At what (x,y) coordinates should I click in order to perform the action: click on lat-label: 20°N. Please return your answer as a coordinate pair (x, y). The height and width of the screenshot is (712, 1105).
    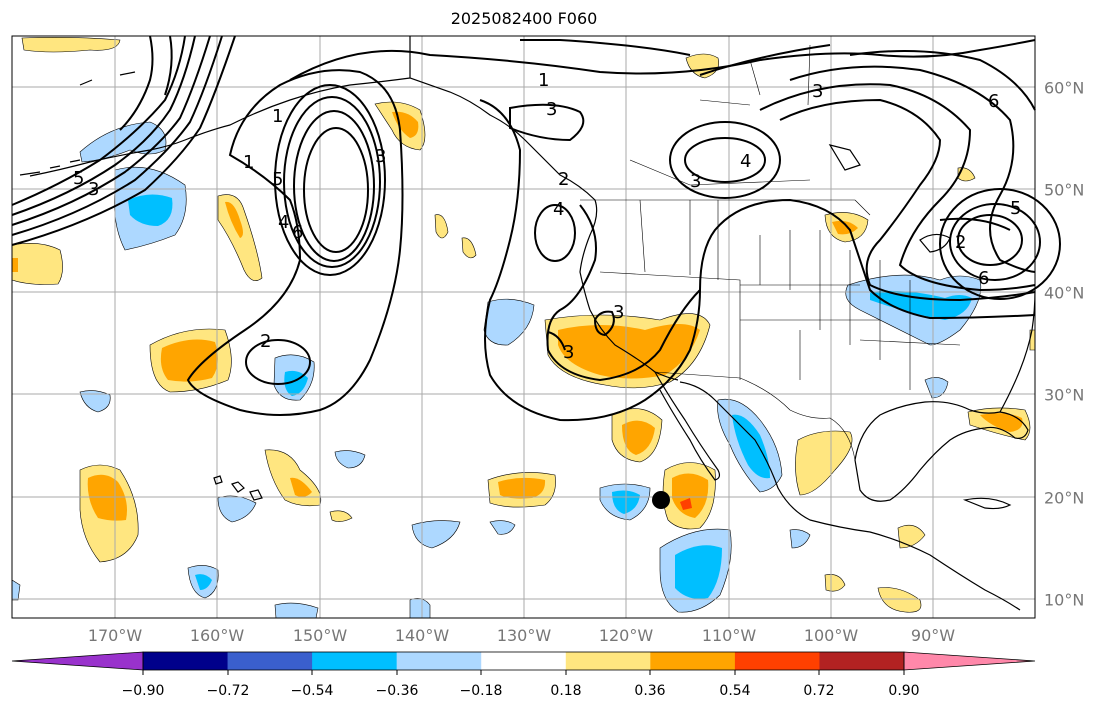
    Looking at the image, I should click on (1064, 498).